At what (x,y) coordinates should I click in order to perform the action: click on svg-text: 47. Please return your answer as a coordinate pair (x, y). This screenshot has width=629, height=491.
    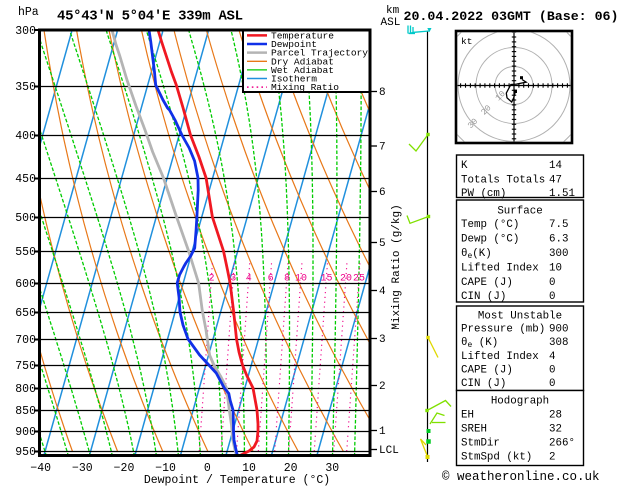
    Looking at the image, I should click on (555, 181).